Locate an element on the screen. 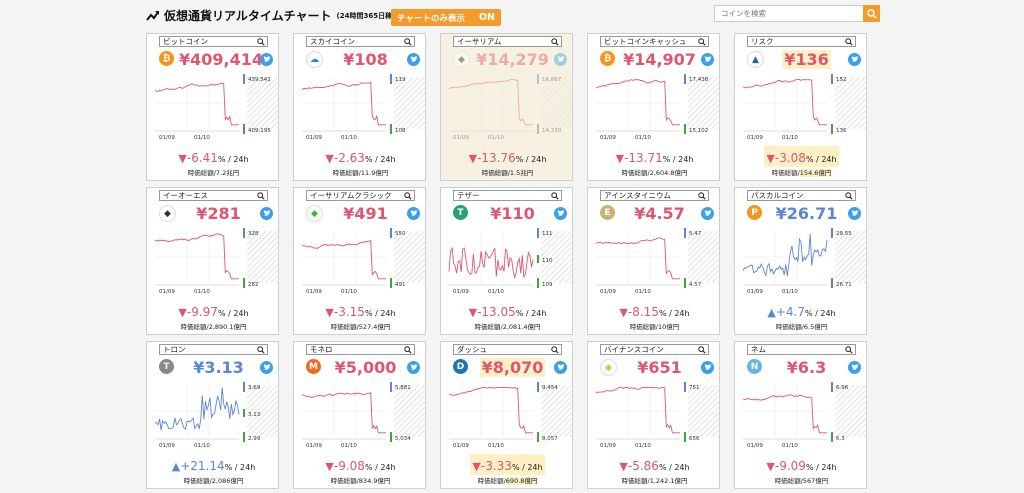 The width and height of the screenshot is (1024, 493). price-chart: 5.47 4.57 01/09 01/10 is located at coordinates (654, 261).